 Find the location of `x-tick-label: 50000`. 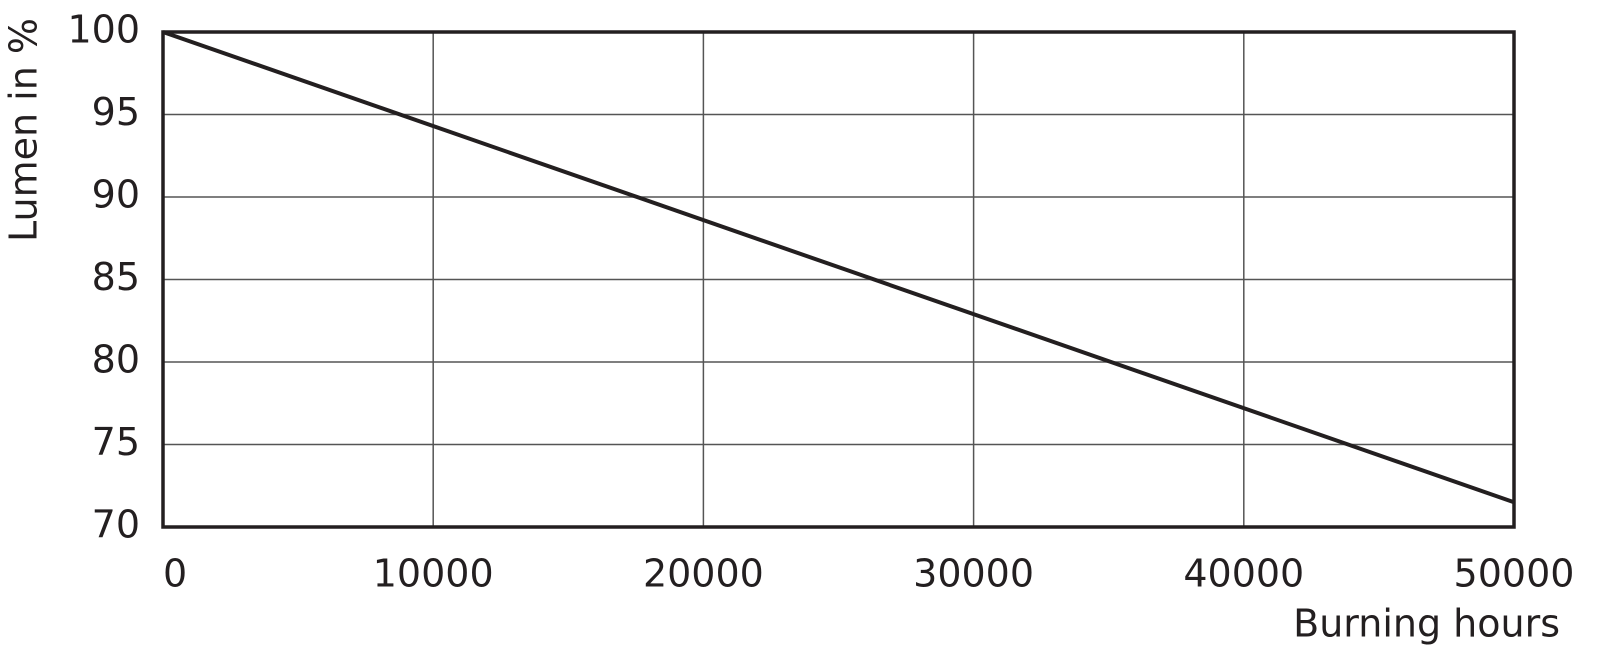

x-tick-label: 50000 is located at coordinates (1514, 574).